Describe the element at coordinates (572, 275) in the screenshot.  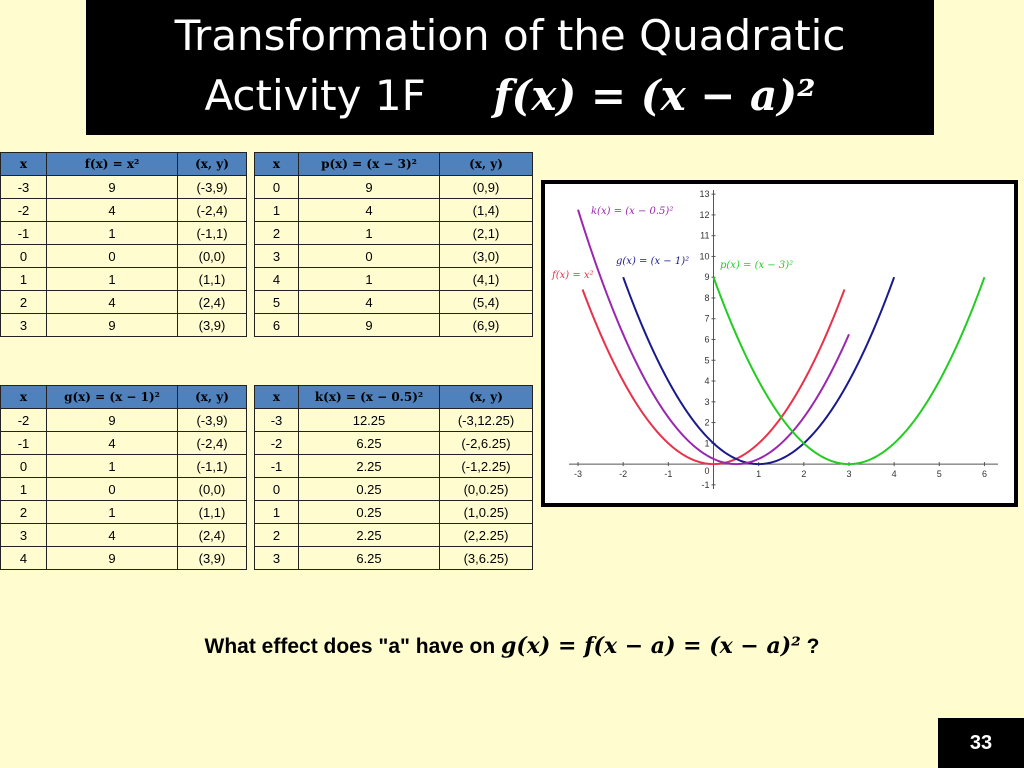
I see `series-label-0: f(x) = x²` at that location.